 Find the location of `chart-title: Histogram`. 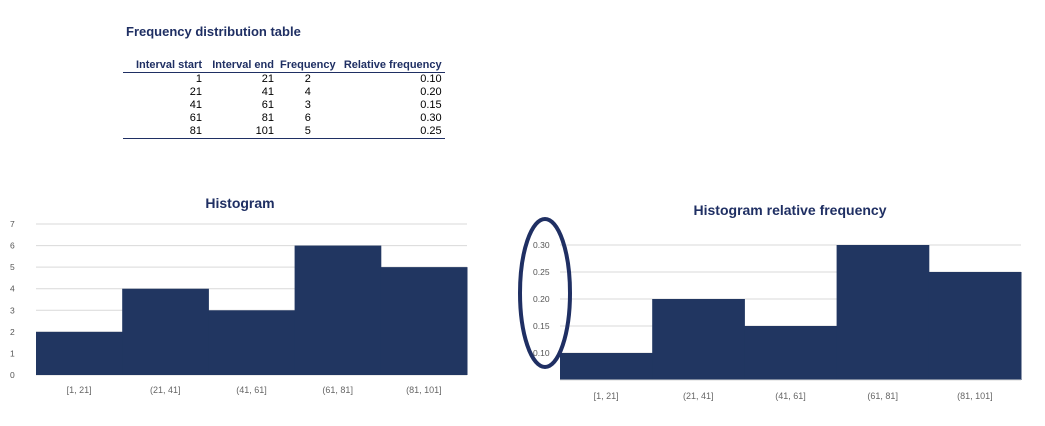

chart-title: Histogram is located at coordinates (239, 203).